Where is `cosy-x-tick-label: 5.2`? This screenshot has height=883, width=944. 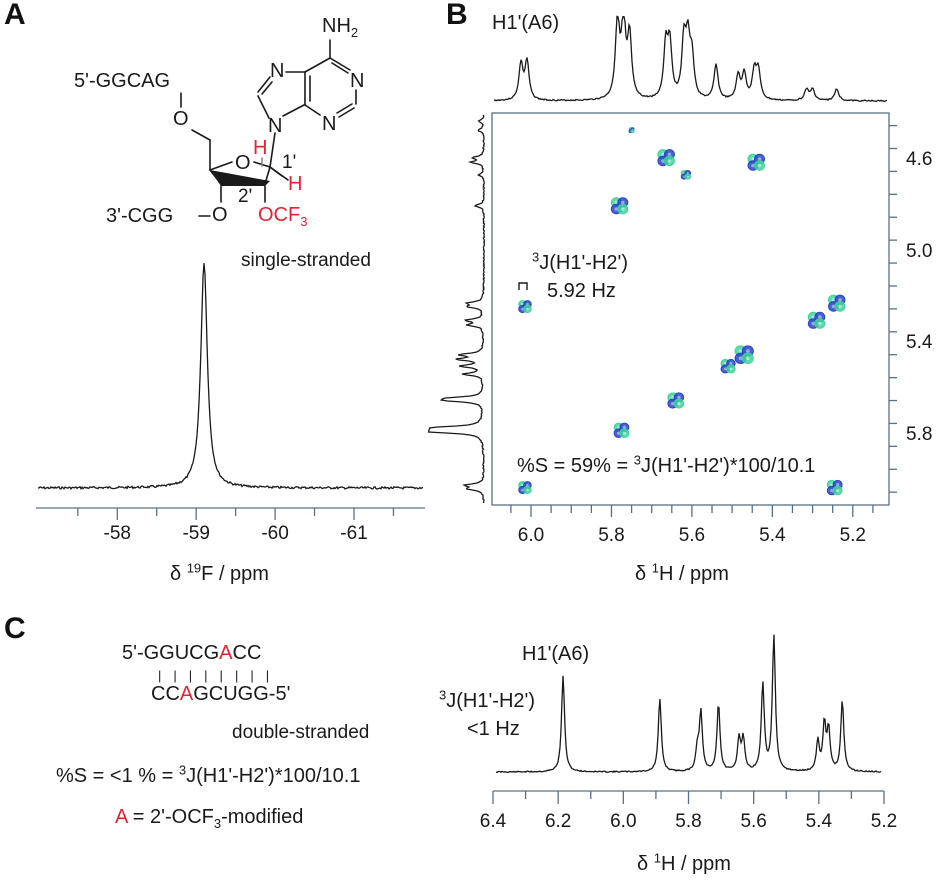
cosy-x-tick-label: 5.2 is located at coordinates (853, 535).